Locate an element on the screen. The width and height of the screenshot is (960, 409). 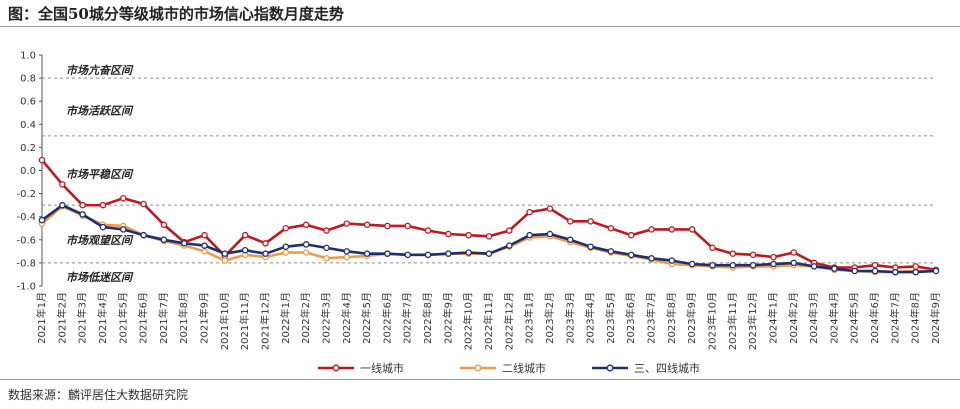
y-tick-label: 1.0 is located at coordinates (28, 56).